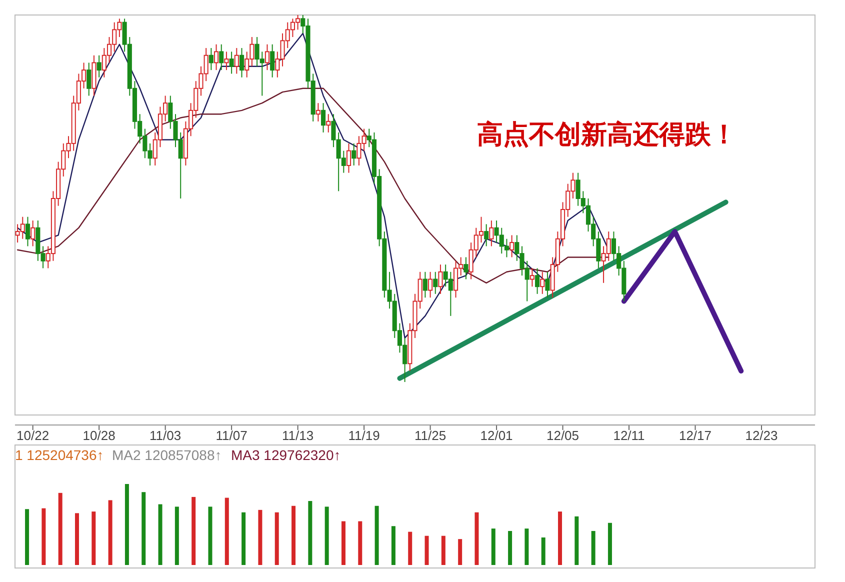 The width and height of the screenshot is (845, 582). Describe the element at coordinates (695, 435) in the screenshot. I see `x-tick-label: 12/17` at that location.